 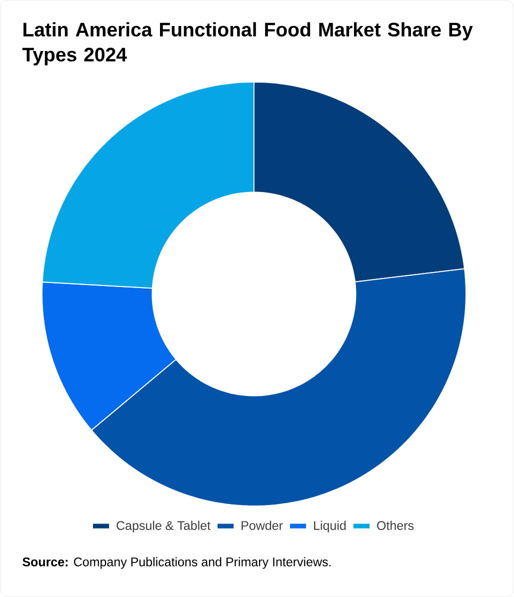 I want to click on legend-label: Capsule & Tablet, so click(x=163, y=526).